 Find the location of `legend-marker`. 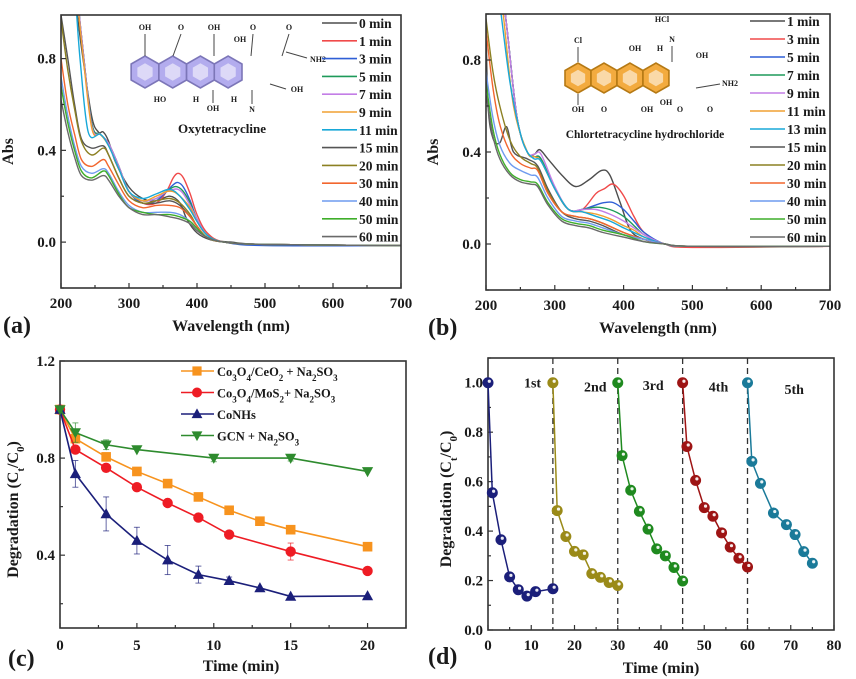

legend-marker is located at coordinates (197, 436).